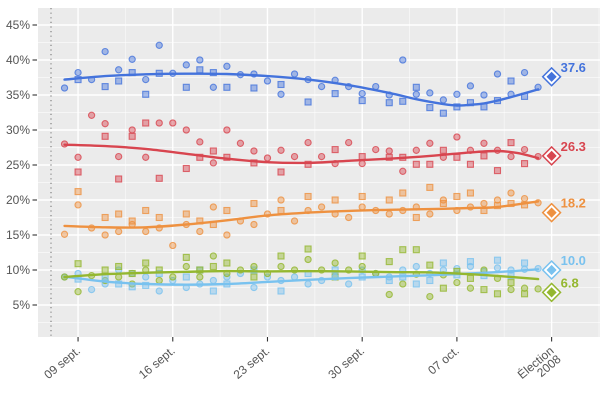 The height and width of the screenshot is (400, 600). I want to click on election-result-marker-red, so click(551, 155).